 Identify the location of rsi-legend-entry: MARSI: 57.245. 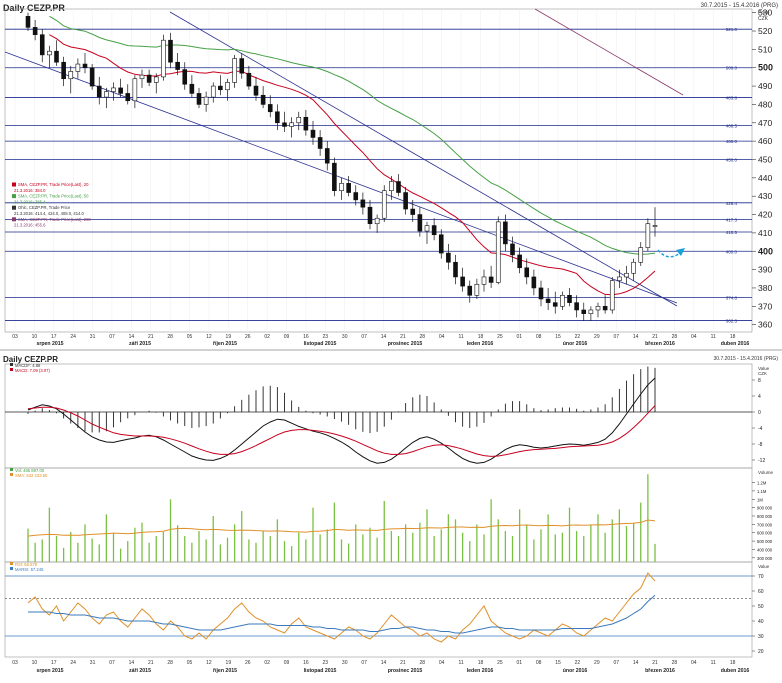
(29, 569).